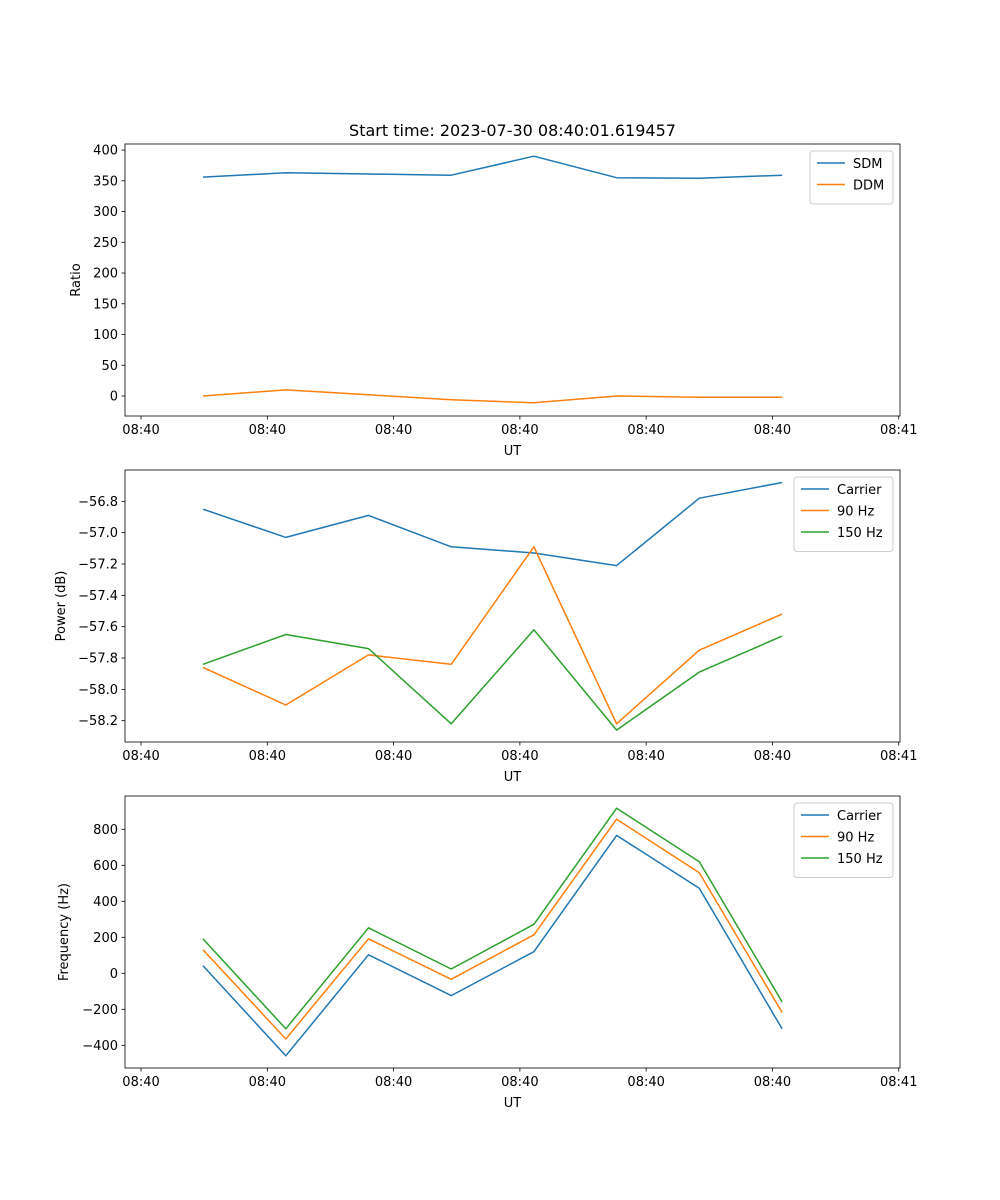 This screenshot has width=1000, height=1200. I want to click on y-tick-label: 300, so click(105, 212).